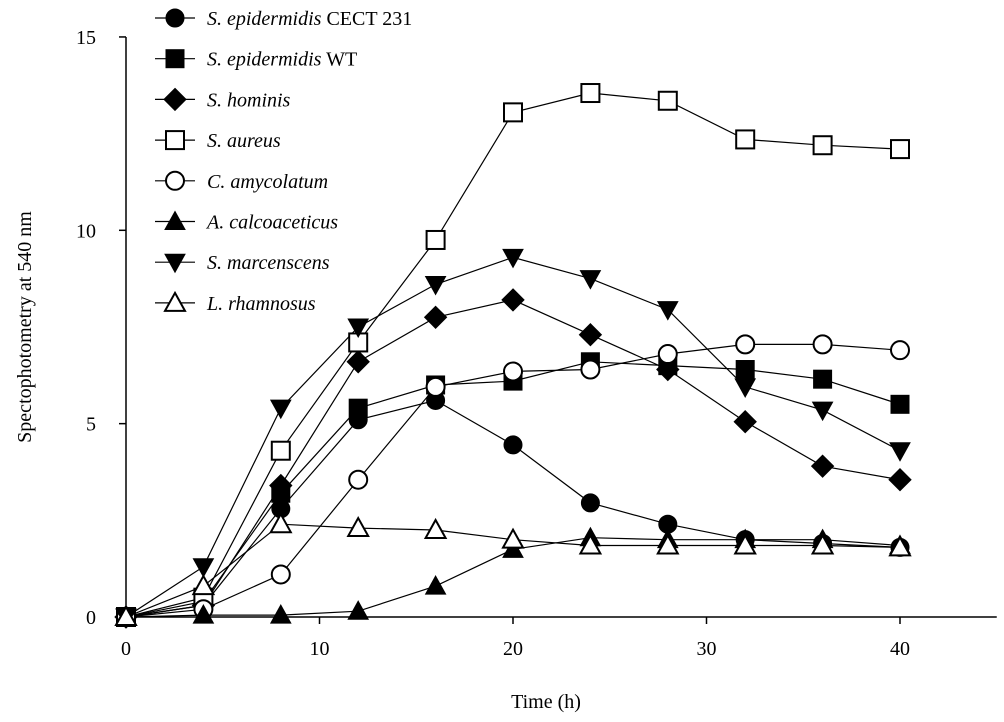  I want to click on legend-label-plain: CECT 231, so click(366, 19).